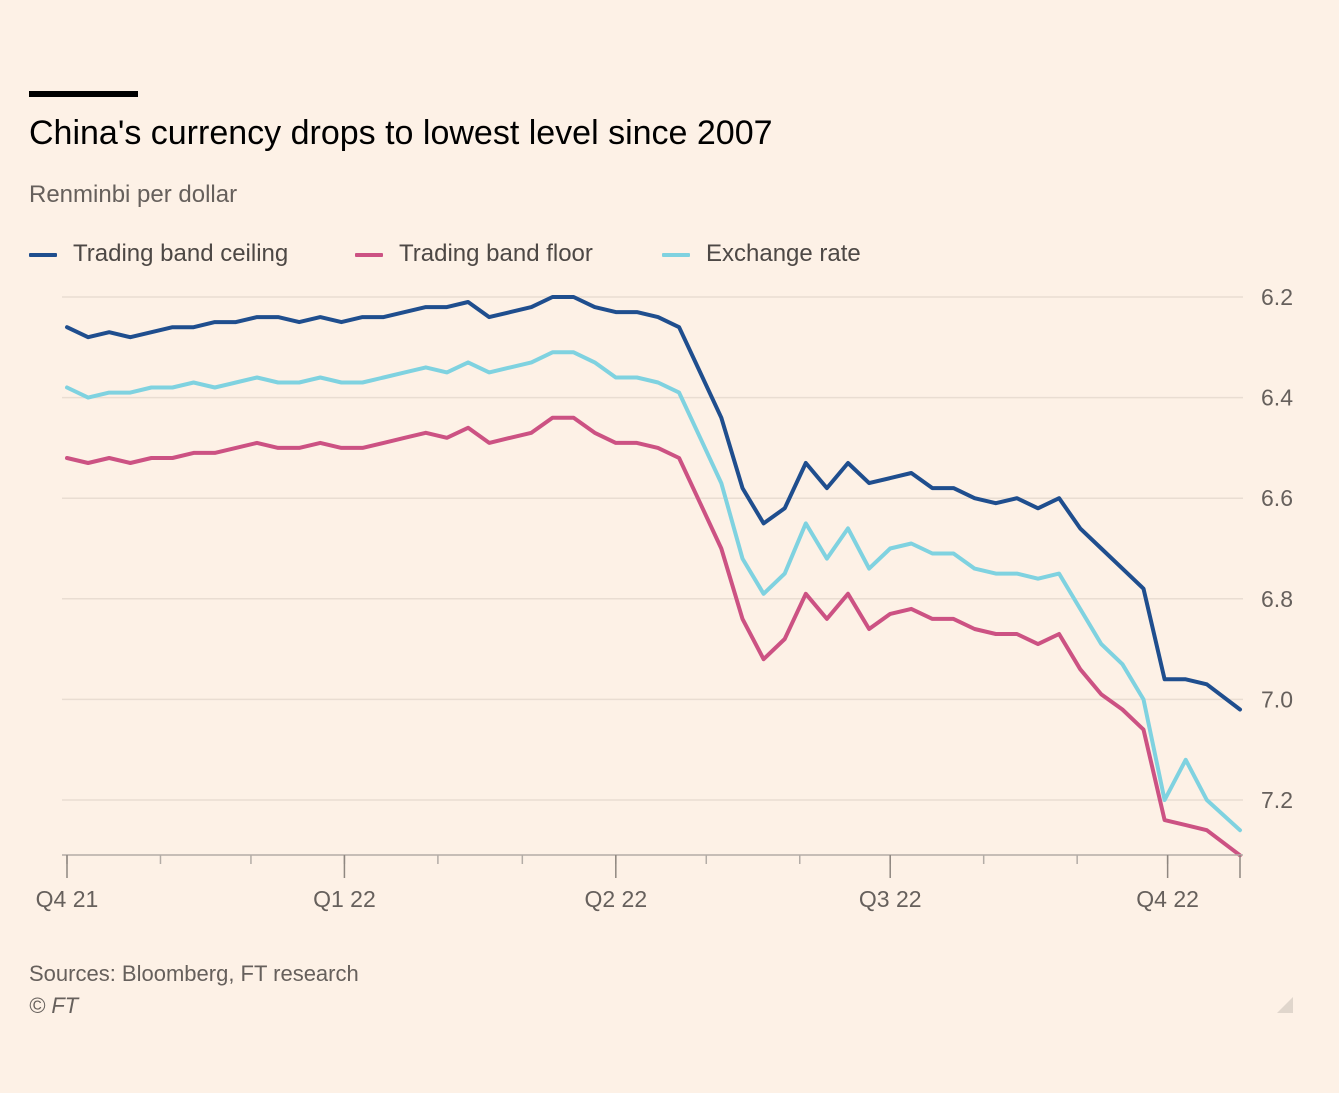  What do you see at coordinates (1277, 800) in the screenshot?
I see `y-tick-label: 7.2` at bounding box center [1277, 800].